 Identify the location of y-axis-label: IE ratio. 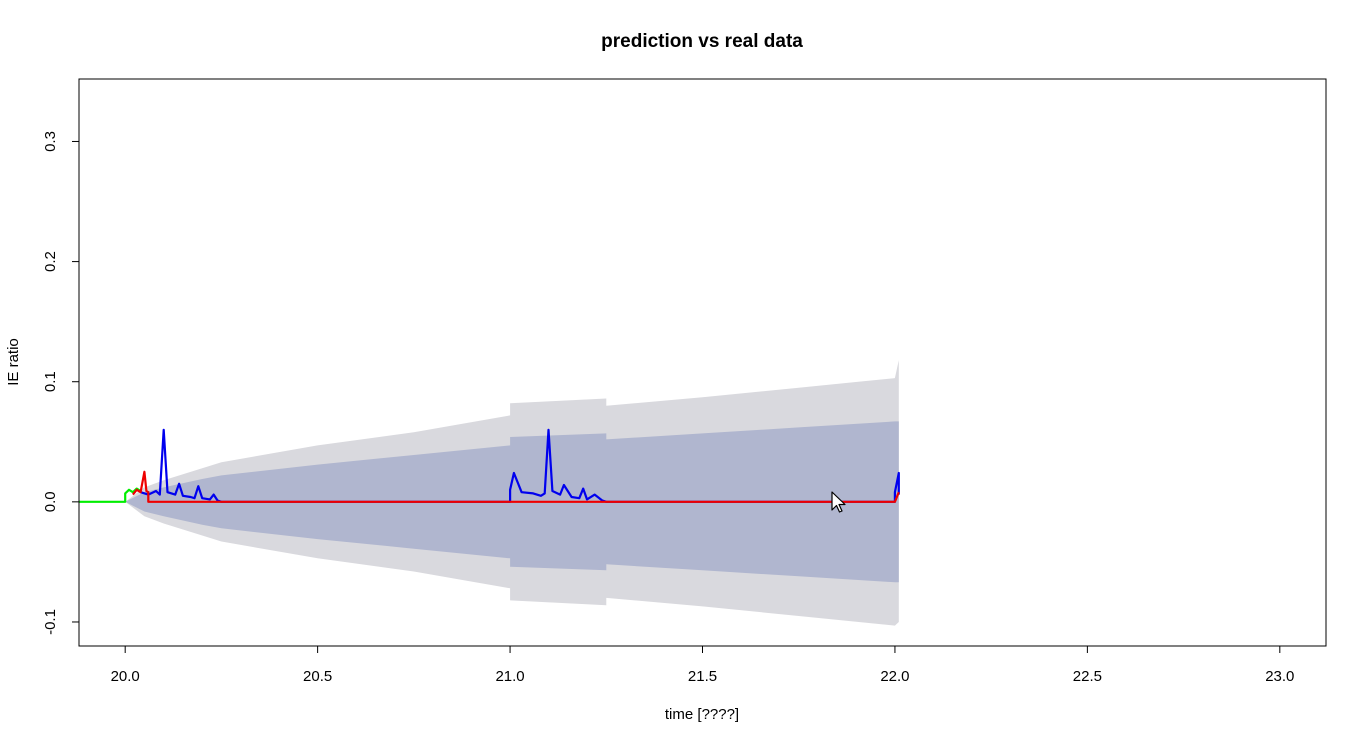
(13, 362).